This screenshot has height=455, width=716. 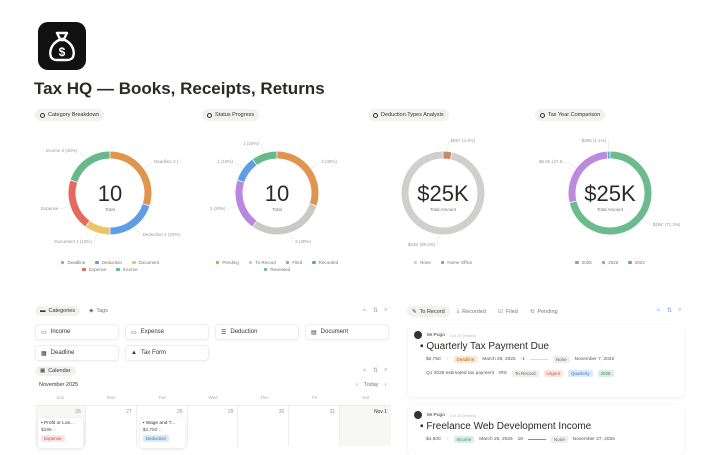 What do you see at coordinates (314, 332) in the screenshot?
I see `category-icon: ▤` at bounding box center [314, 332].